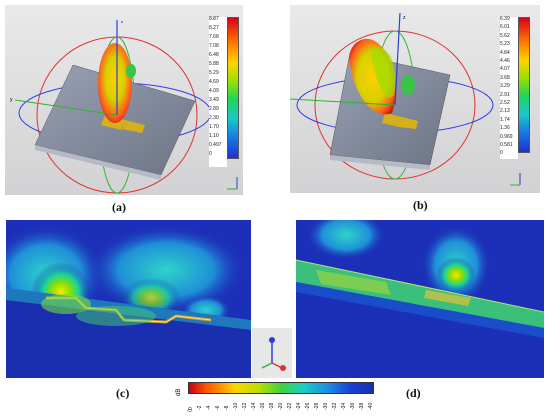 Image resolution: width=550 pixels, height=418 pixels. I want to click on db-tick: -10, so click(236, 406).